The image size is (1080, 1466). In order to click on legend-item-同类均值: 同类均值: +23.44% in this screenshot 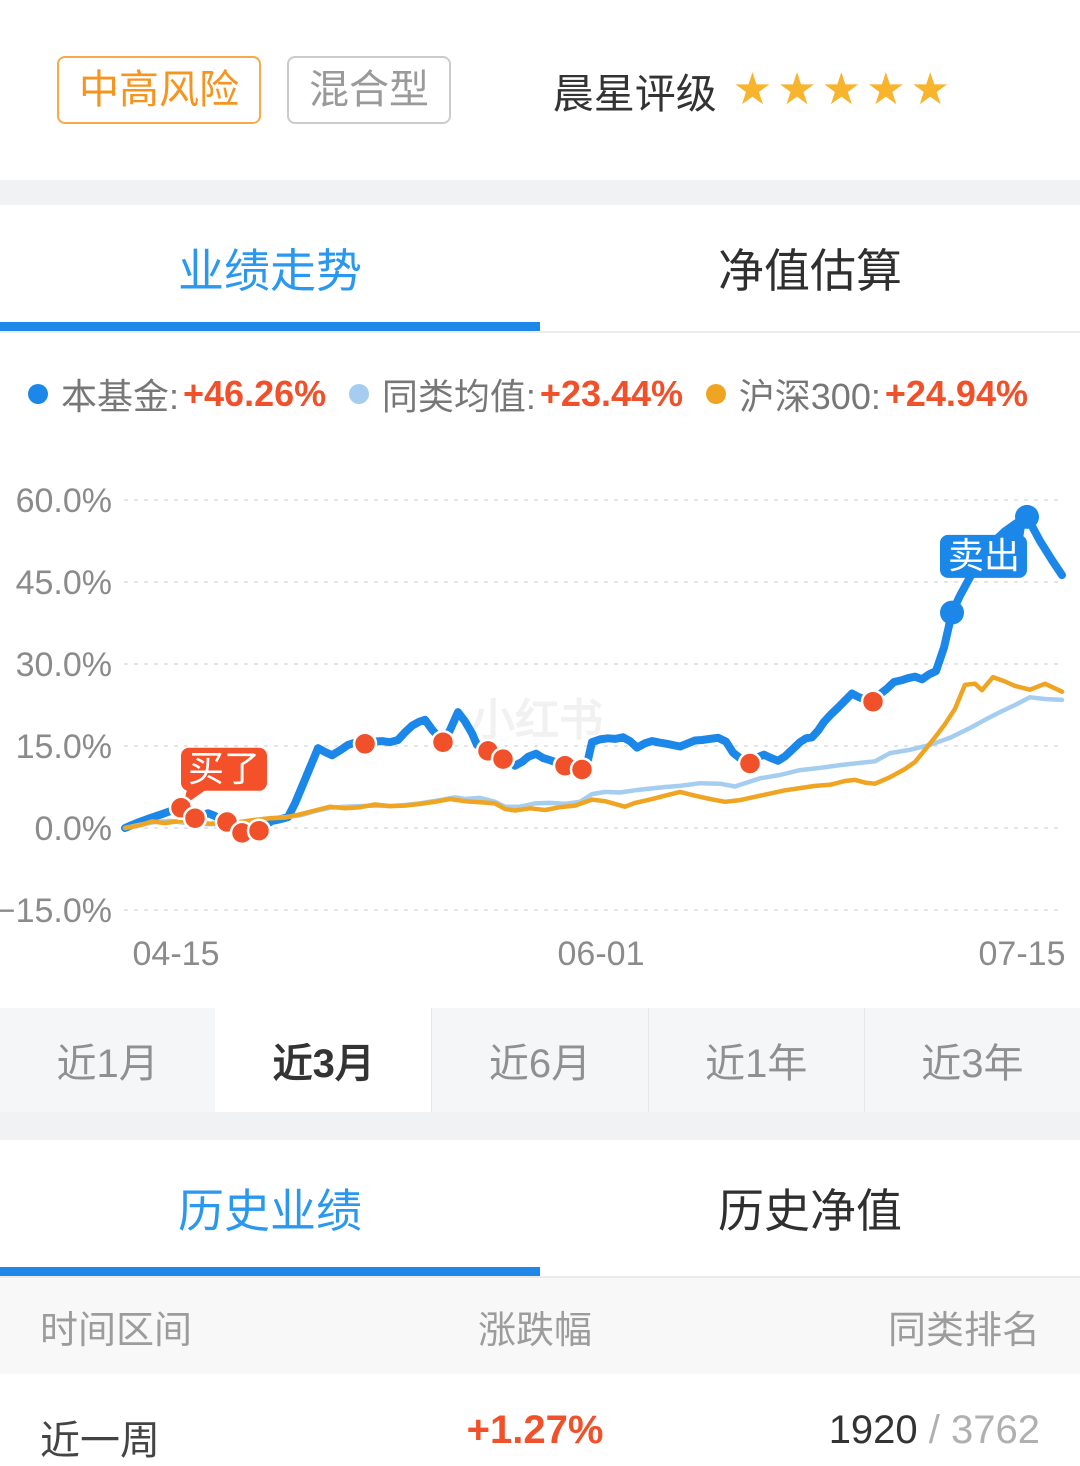, I will do `click(516, 394)`.